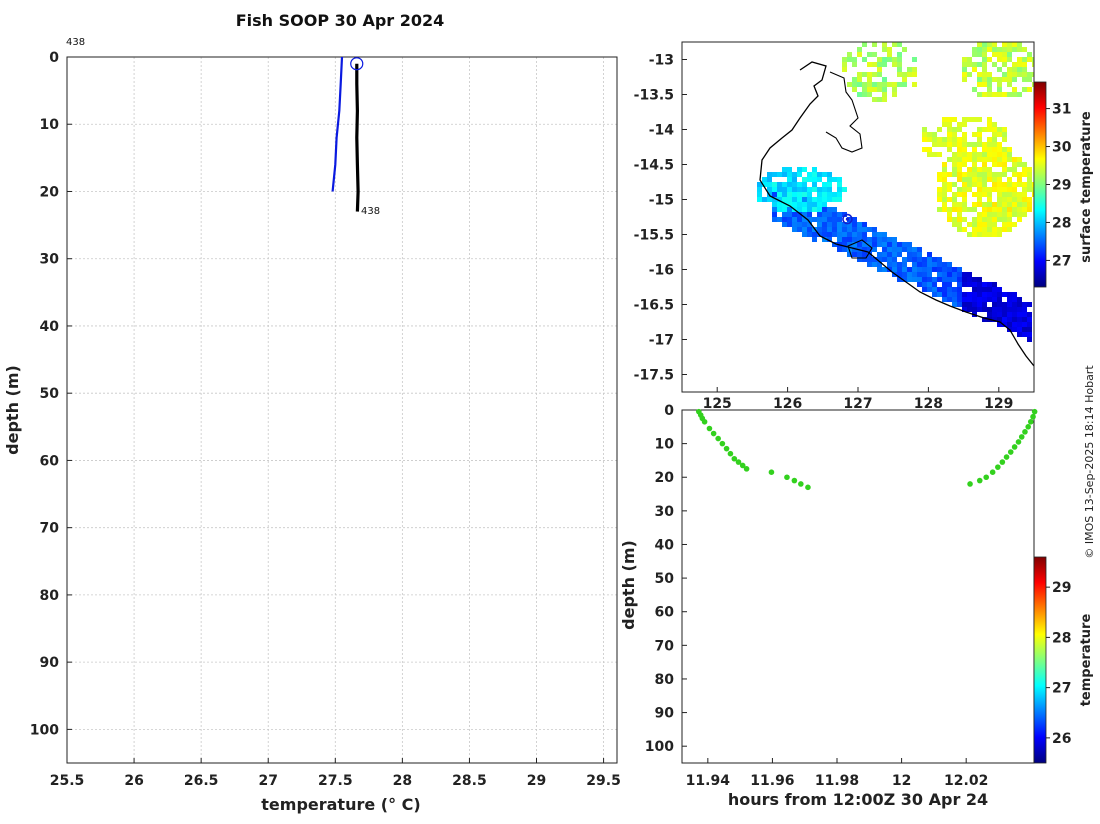  Describe the element at coordinates (469, 781) in the screenshot. I see `profile-x-tick-label: 28.5` at that location.